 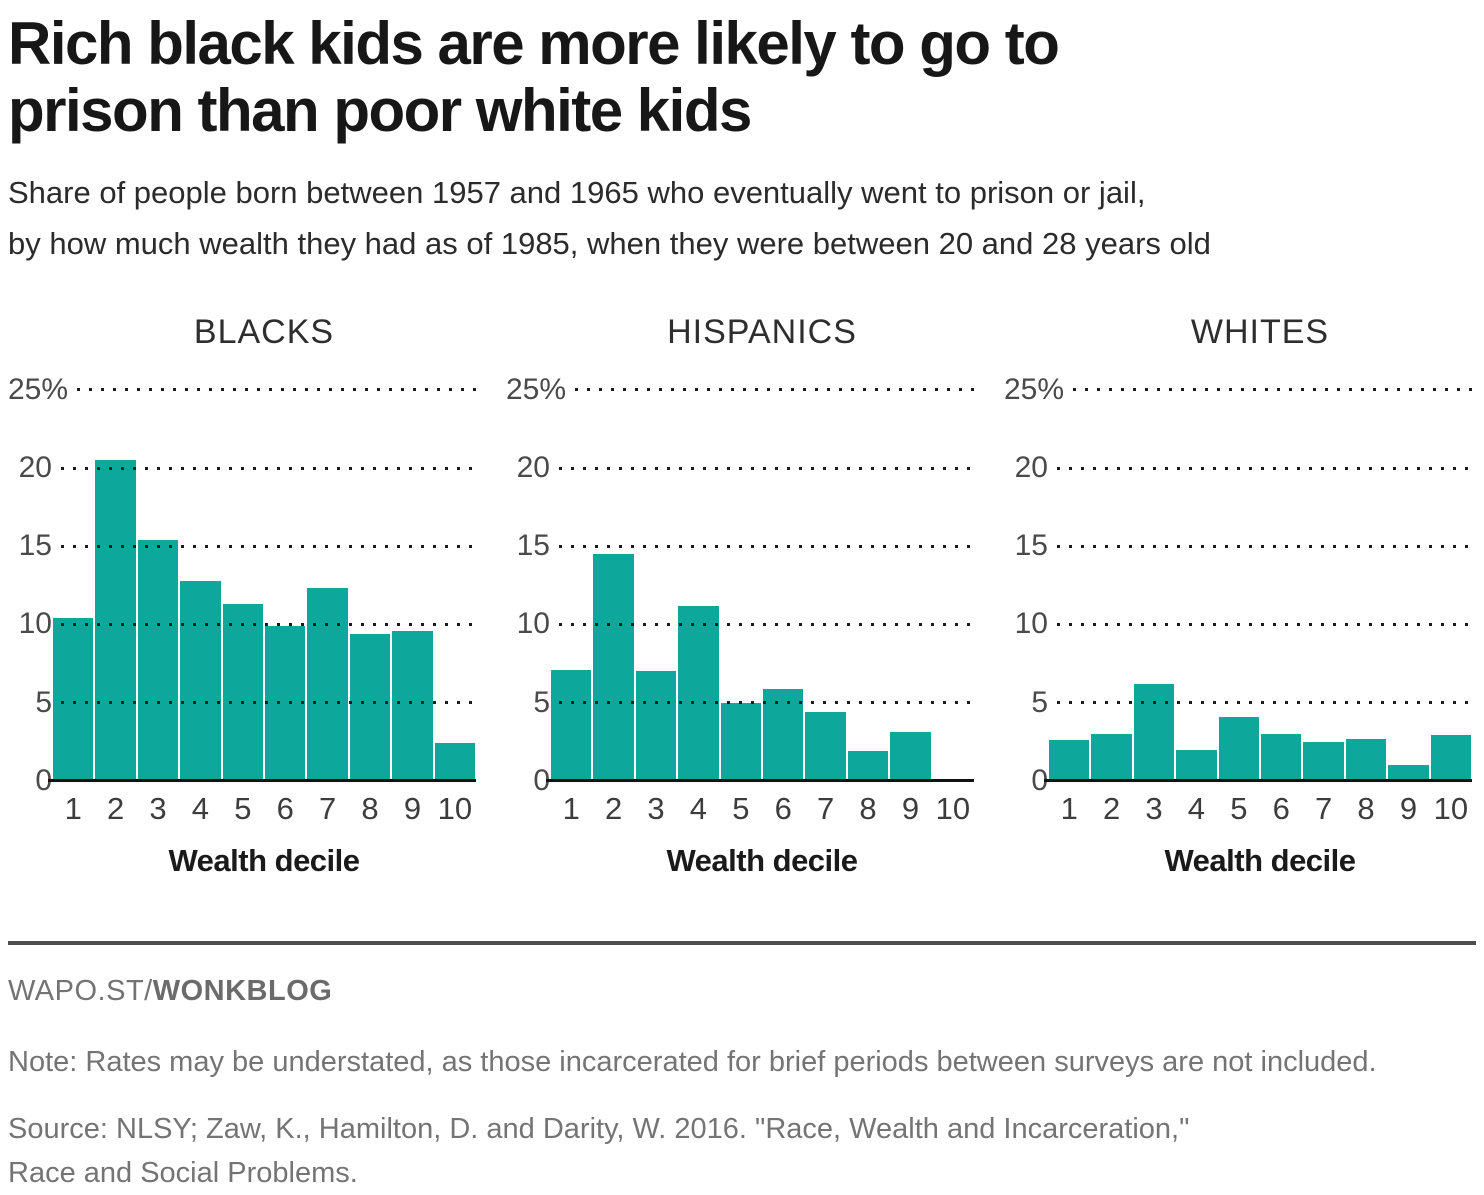 What do you see at coordinates (1260, 331) in the screenshot?
I see `chart-panel-title: WHITES` at bounding box center [1260, 331].